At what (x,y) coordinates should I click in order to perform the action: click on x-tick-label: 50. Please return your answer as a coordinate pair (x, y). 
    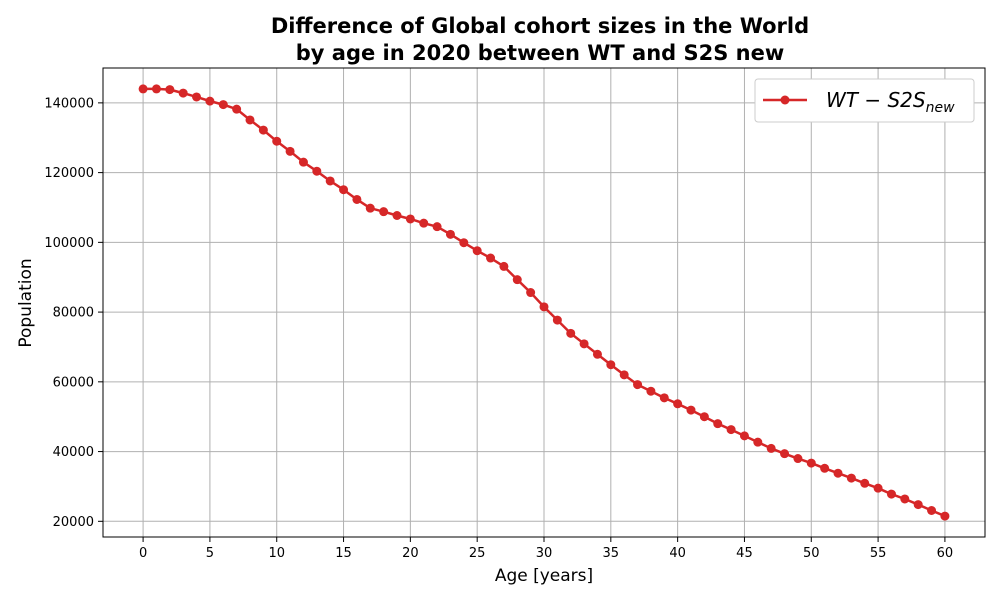
    Looking at the image, I should click on (811, 553).